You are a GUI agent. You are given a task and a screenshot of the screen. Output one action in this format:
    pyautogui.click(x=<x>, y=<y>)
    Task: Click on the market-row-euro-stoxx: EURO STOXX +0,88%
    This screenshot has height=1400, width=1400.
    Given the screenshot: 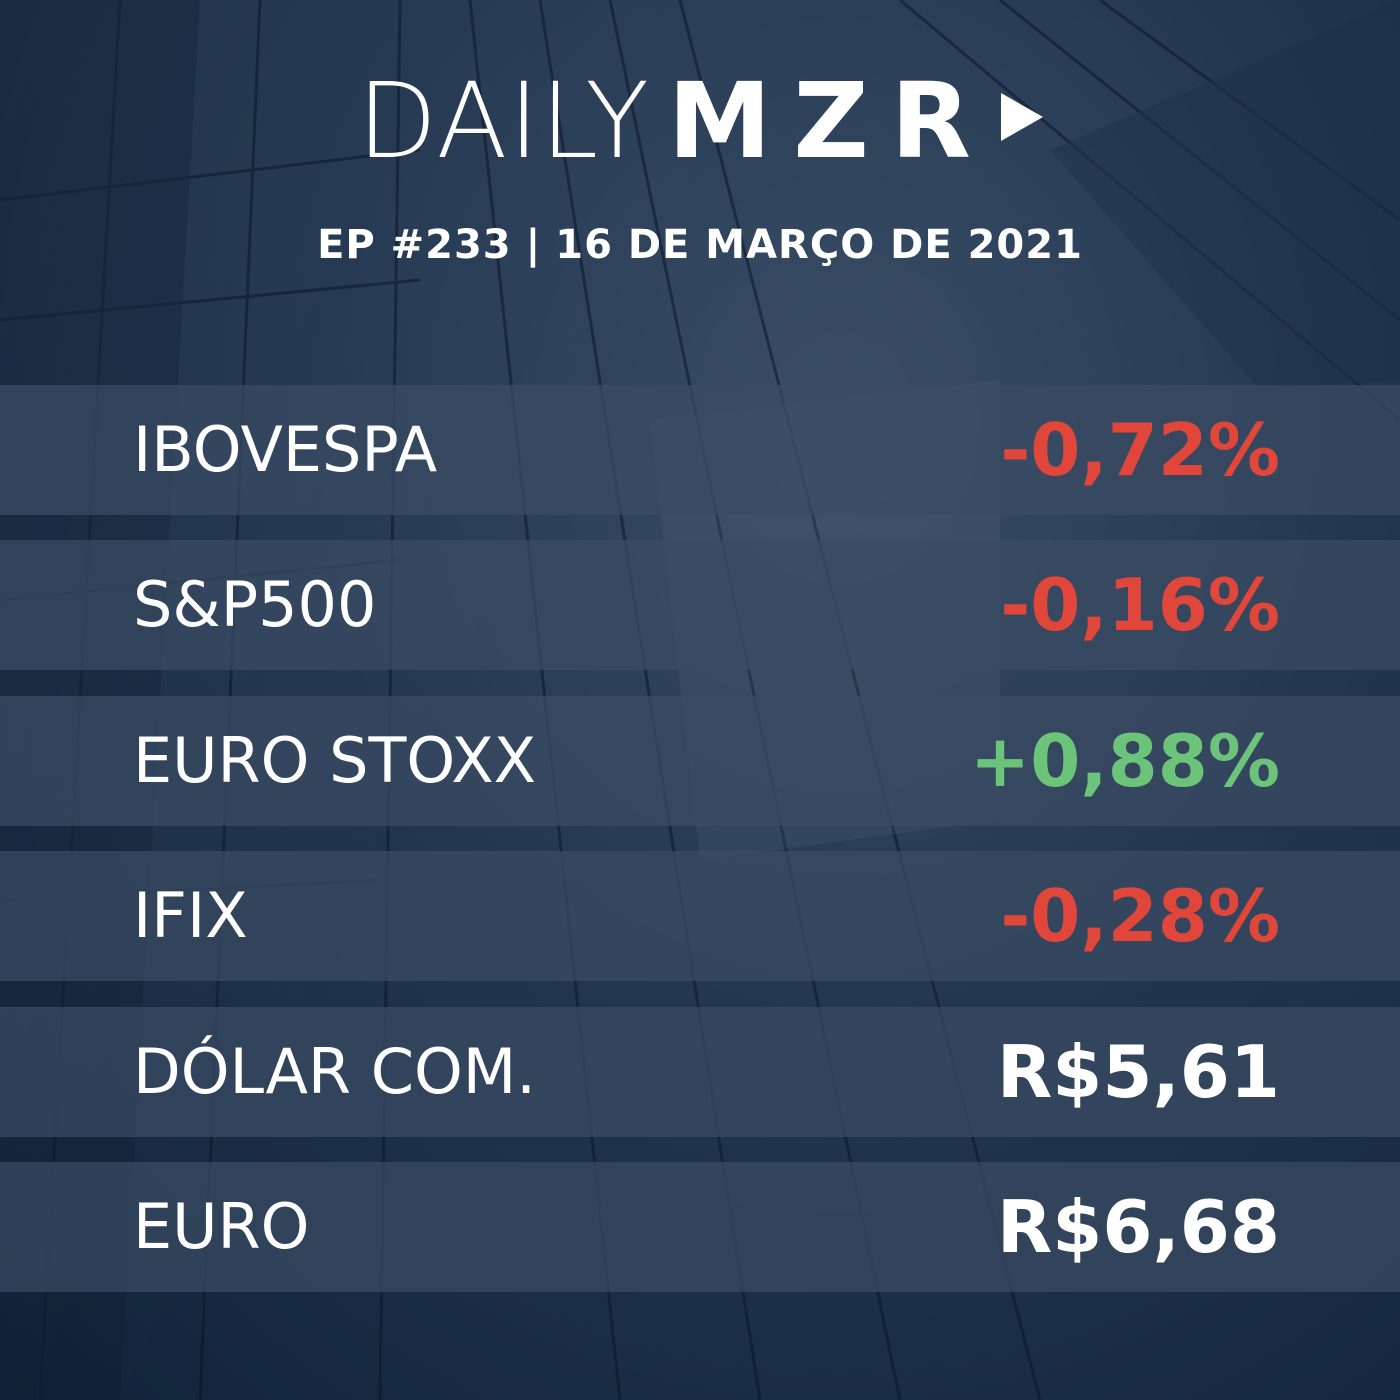 What is the action you would take?
    pyautogui.click(x=700, y=761)
    